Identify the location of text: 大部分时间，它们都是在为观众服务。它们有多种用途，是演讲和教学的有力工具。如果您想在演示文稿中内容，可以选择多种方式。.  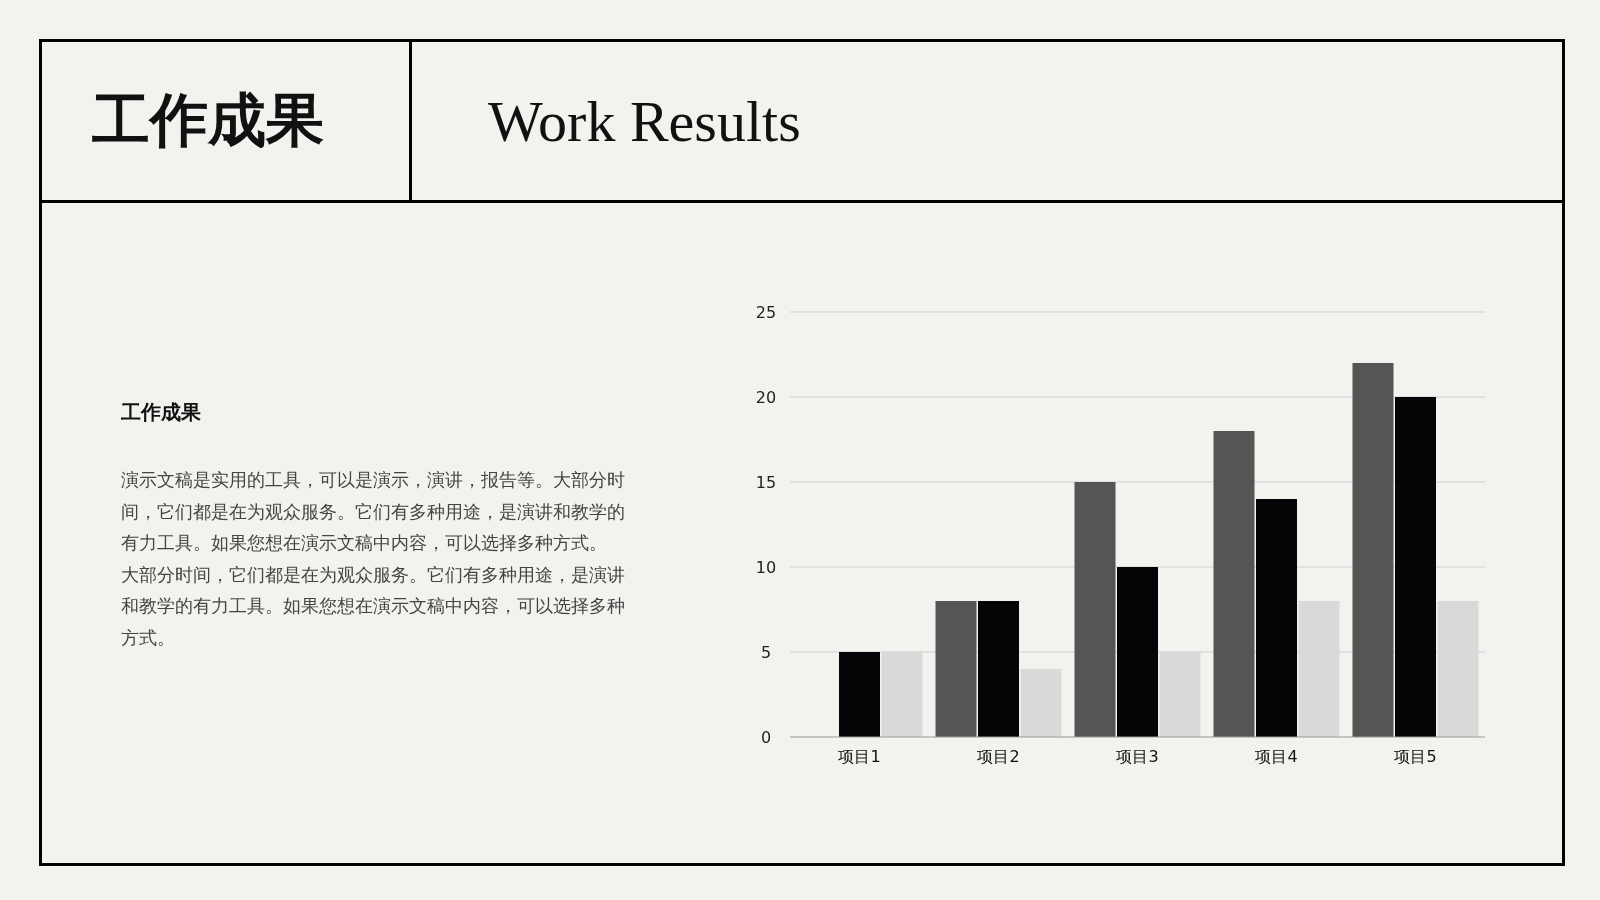
(373, 606).